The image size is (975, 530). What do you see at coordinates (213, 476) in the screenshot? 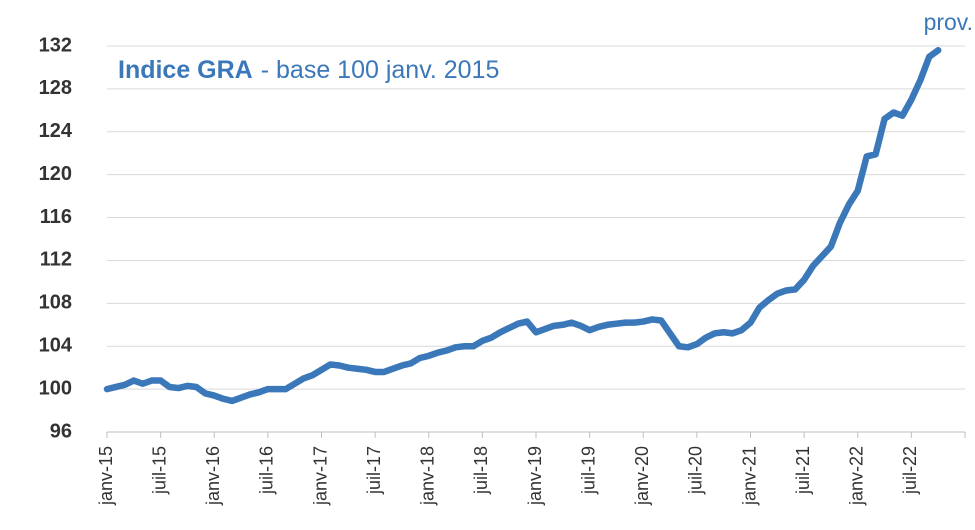
I see `x-tick-label: janv-16` at bounding box center [213, 476].